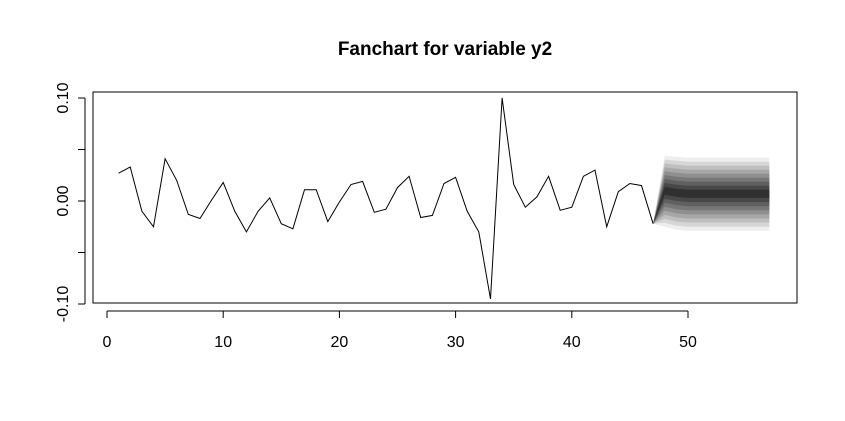  What do you see at coordinates (340, 342) in the screenshot?
I see `x-tick-label: 20` at bounding box center [340, 342].